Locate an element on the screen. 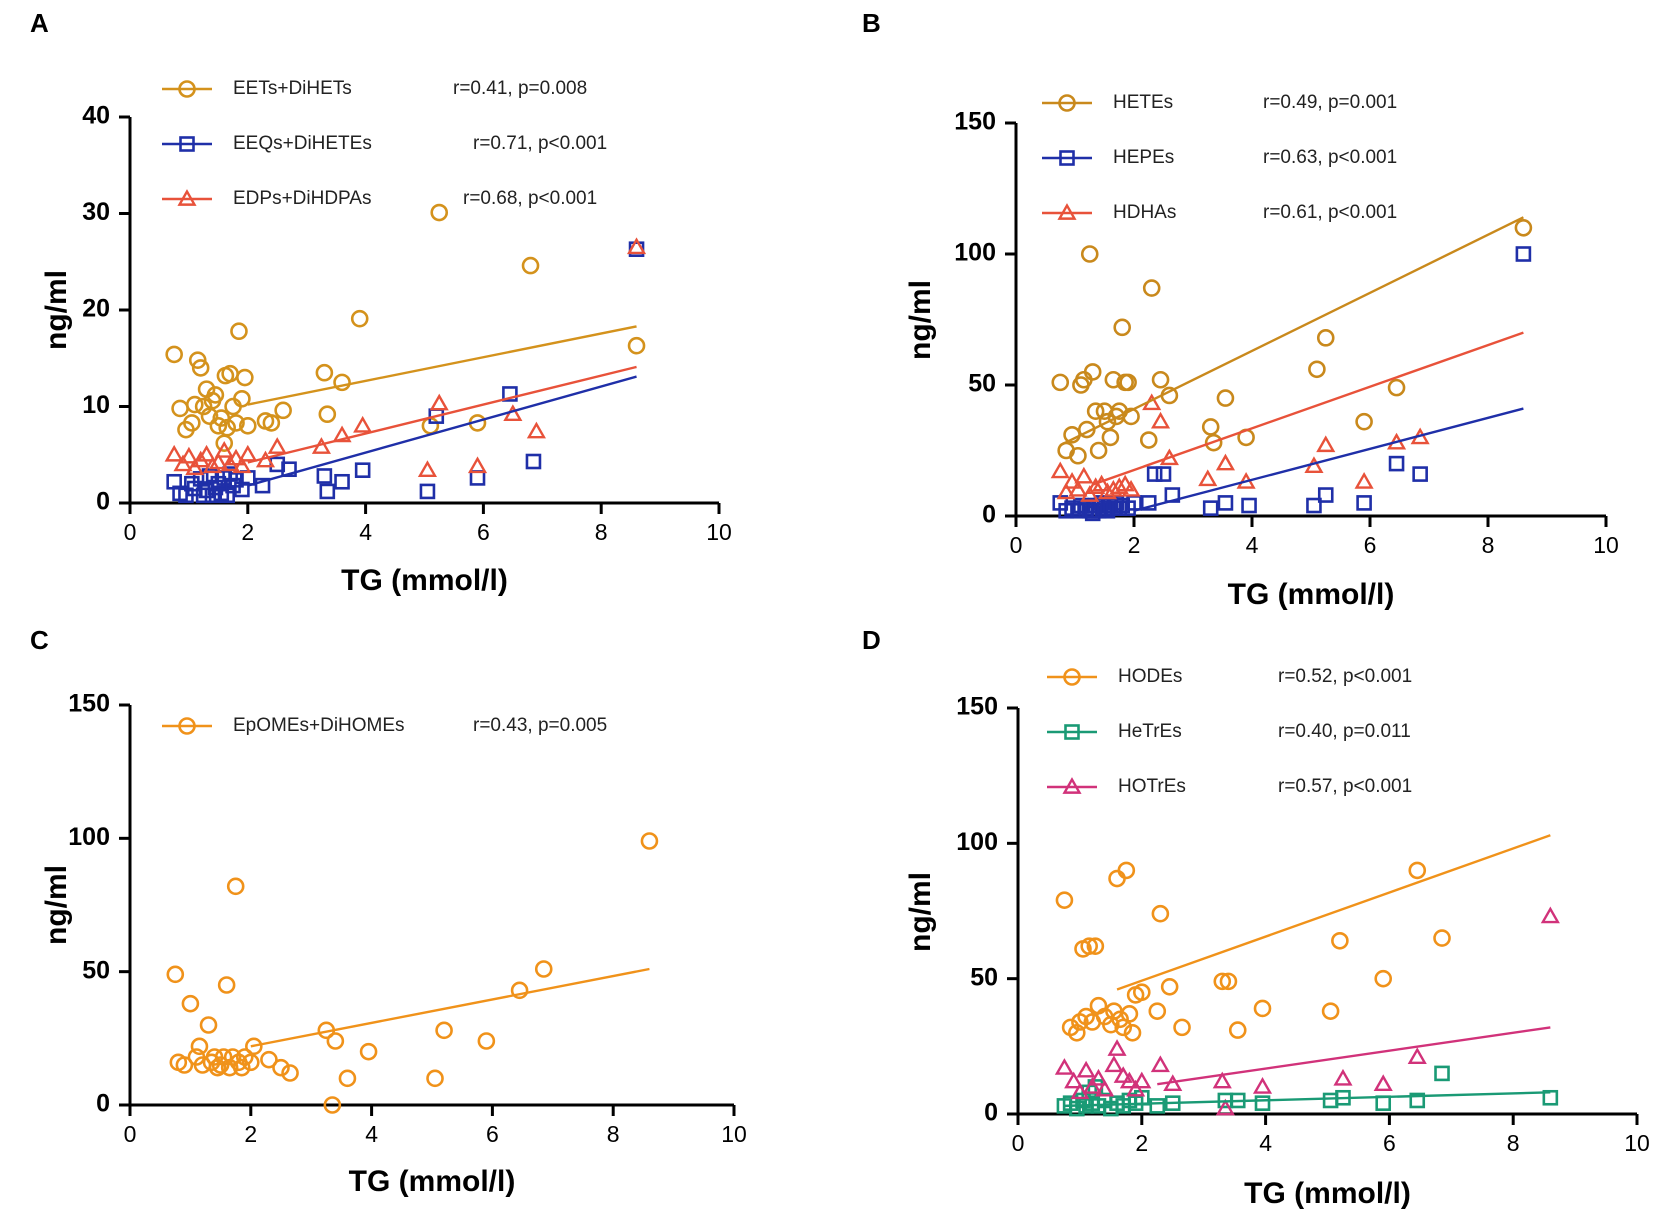 The height and width of the screenshot is (1225, 1654). x-tick-label: 2 is located at coordinates (250, 1134).